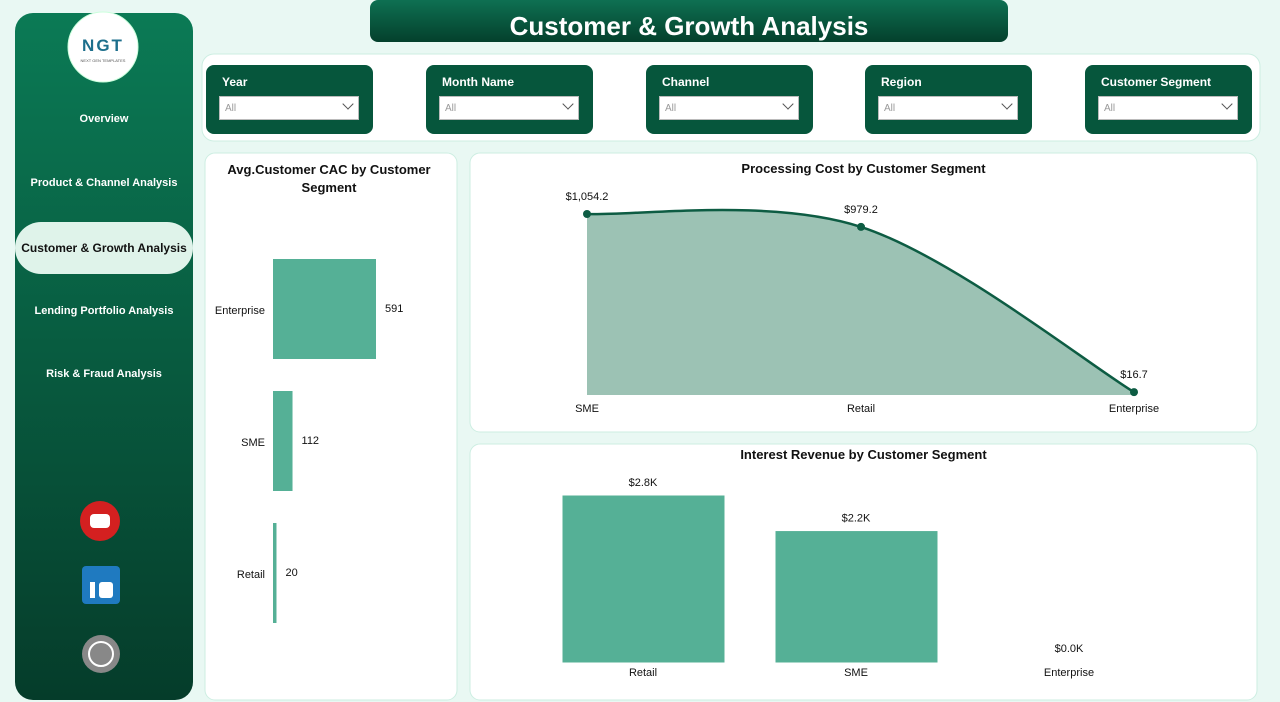 This screenshot has width=1280, height=702. I want to click on slicer-label: Year, so click(235, 82).